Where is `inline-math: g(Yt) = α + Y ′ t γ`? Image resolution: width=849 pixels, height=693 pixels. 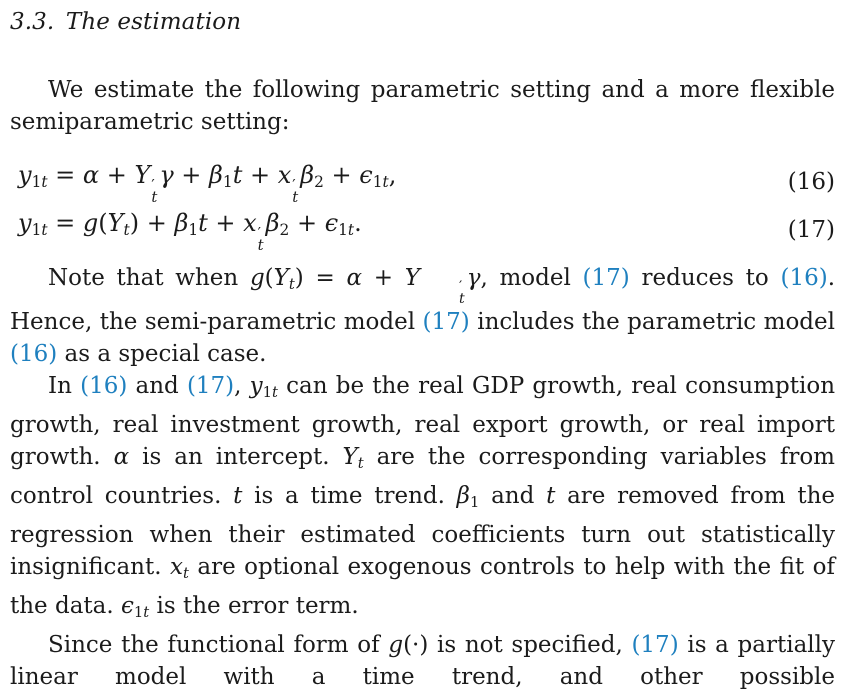
inline-math: g(Yt) = α + Y ′ t γ is located at coordinates (365, 286).